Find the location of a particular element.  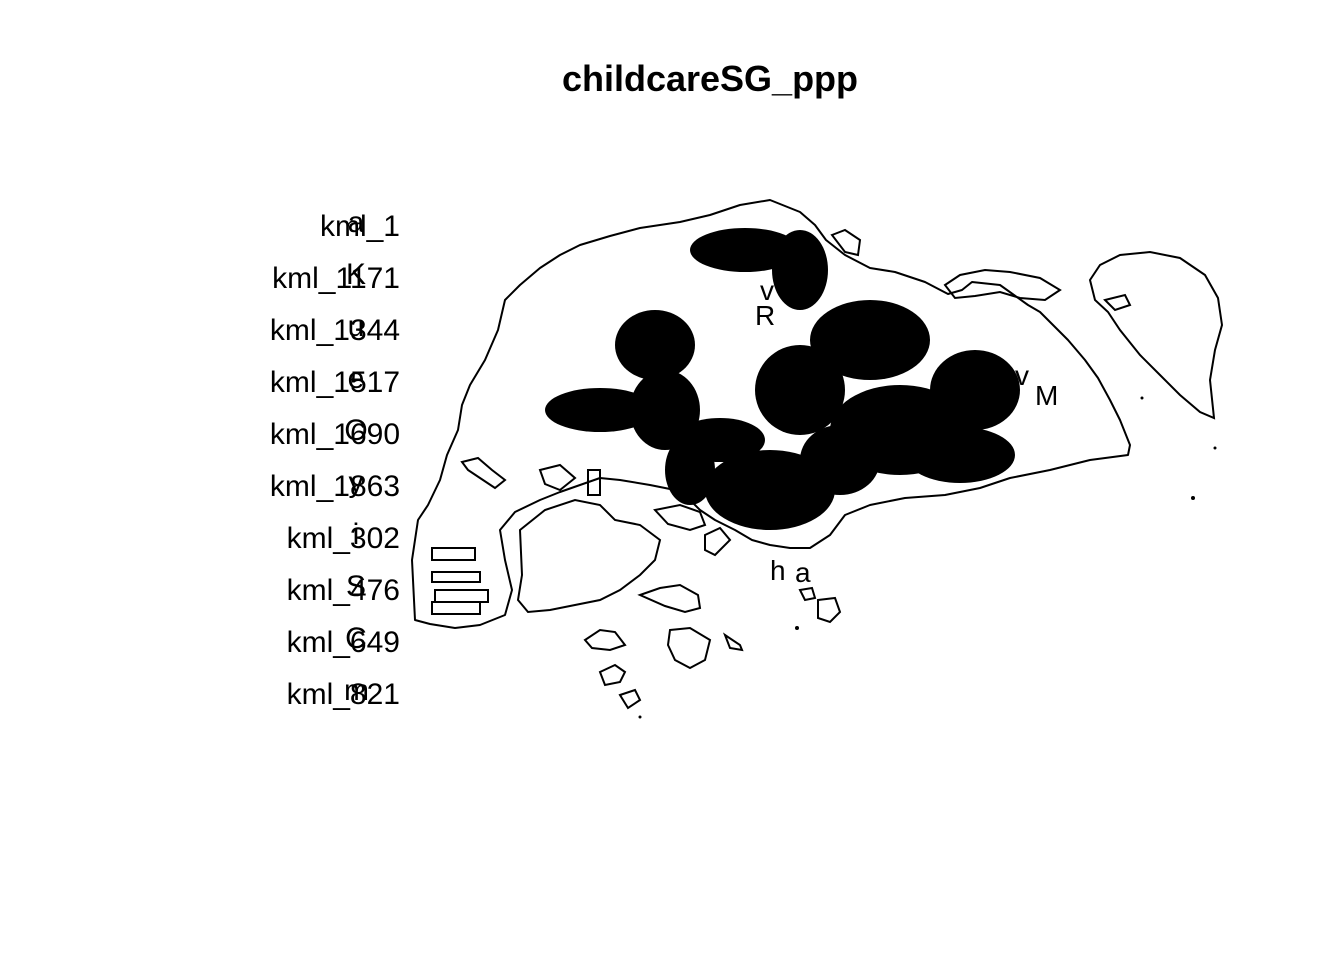

legend-mark-label: kml_1171 is located at coordinates (336, 278).